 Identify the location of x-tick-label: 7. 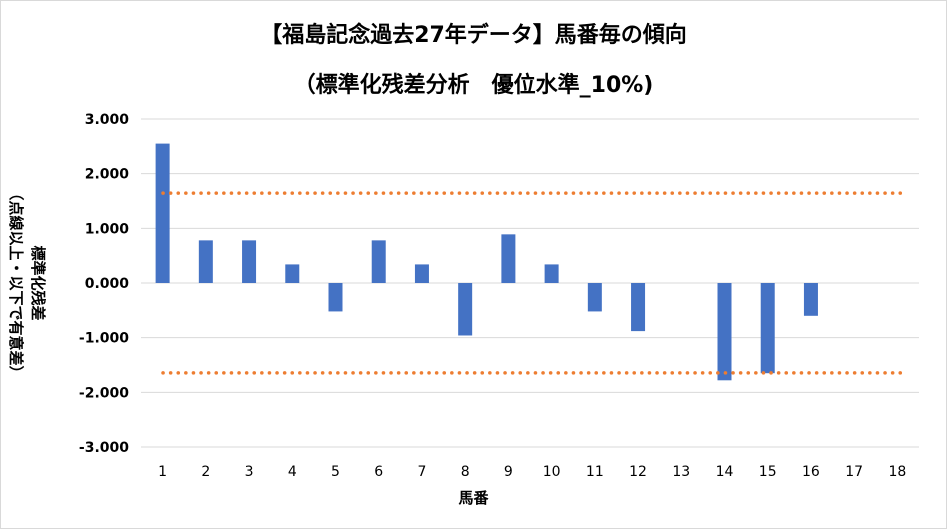
(421, 472).